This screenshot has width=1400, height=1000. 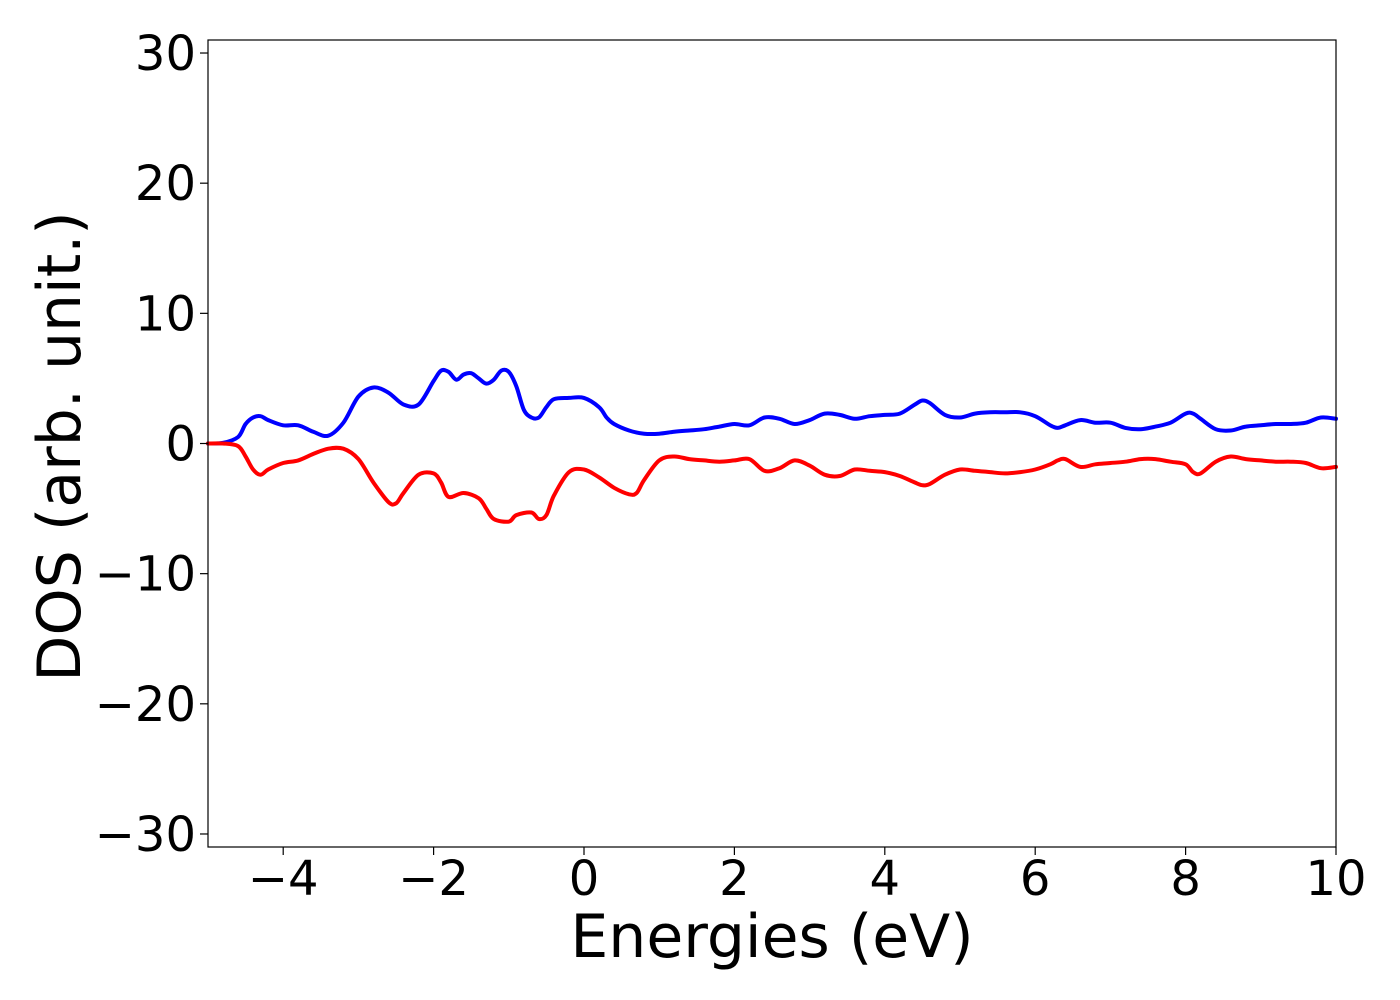 I want to click on x-tick-label: 10, so click(x=1335, y=879).